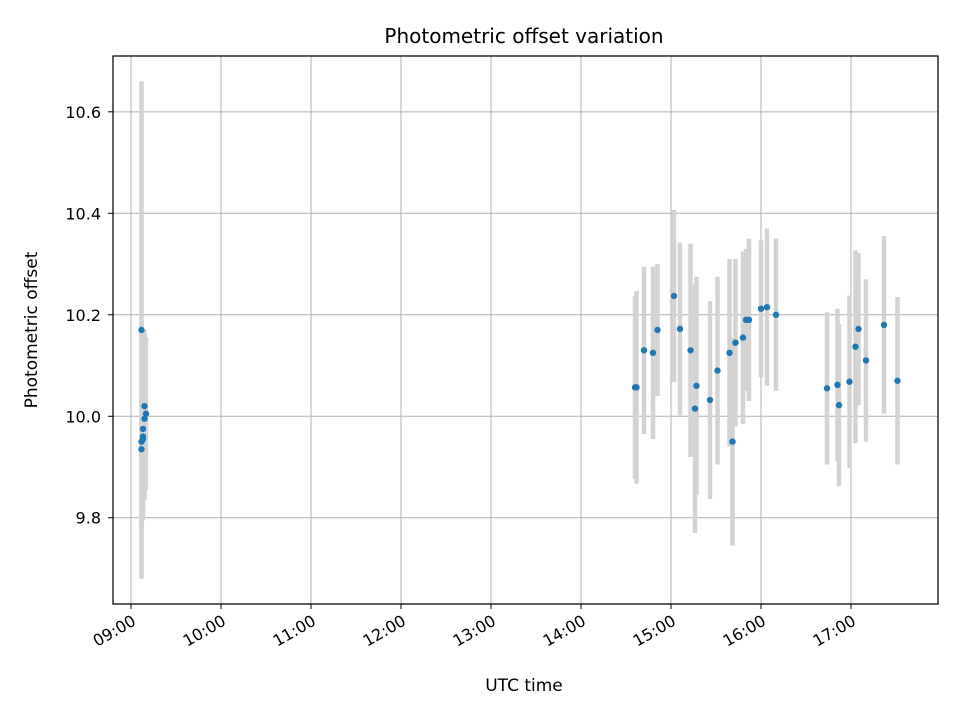  I want to click on x-axis-label: UTC time, so click(524, 686).